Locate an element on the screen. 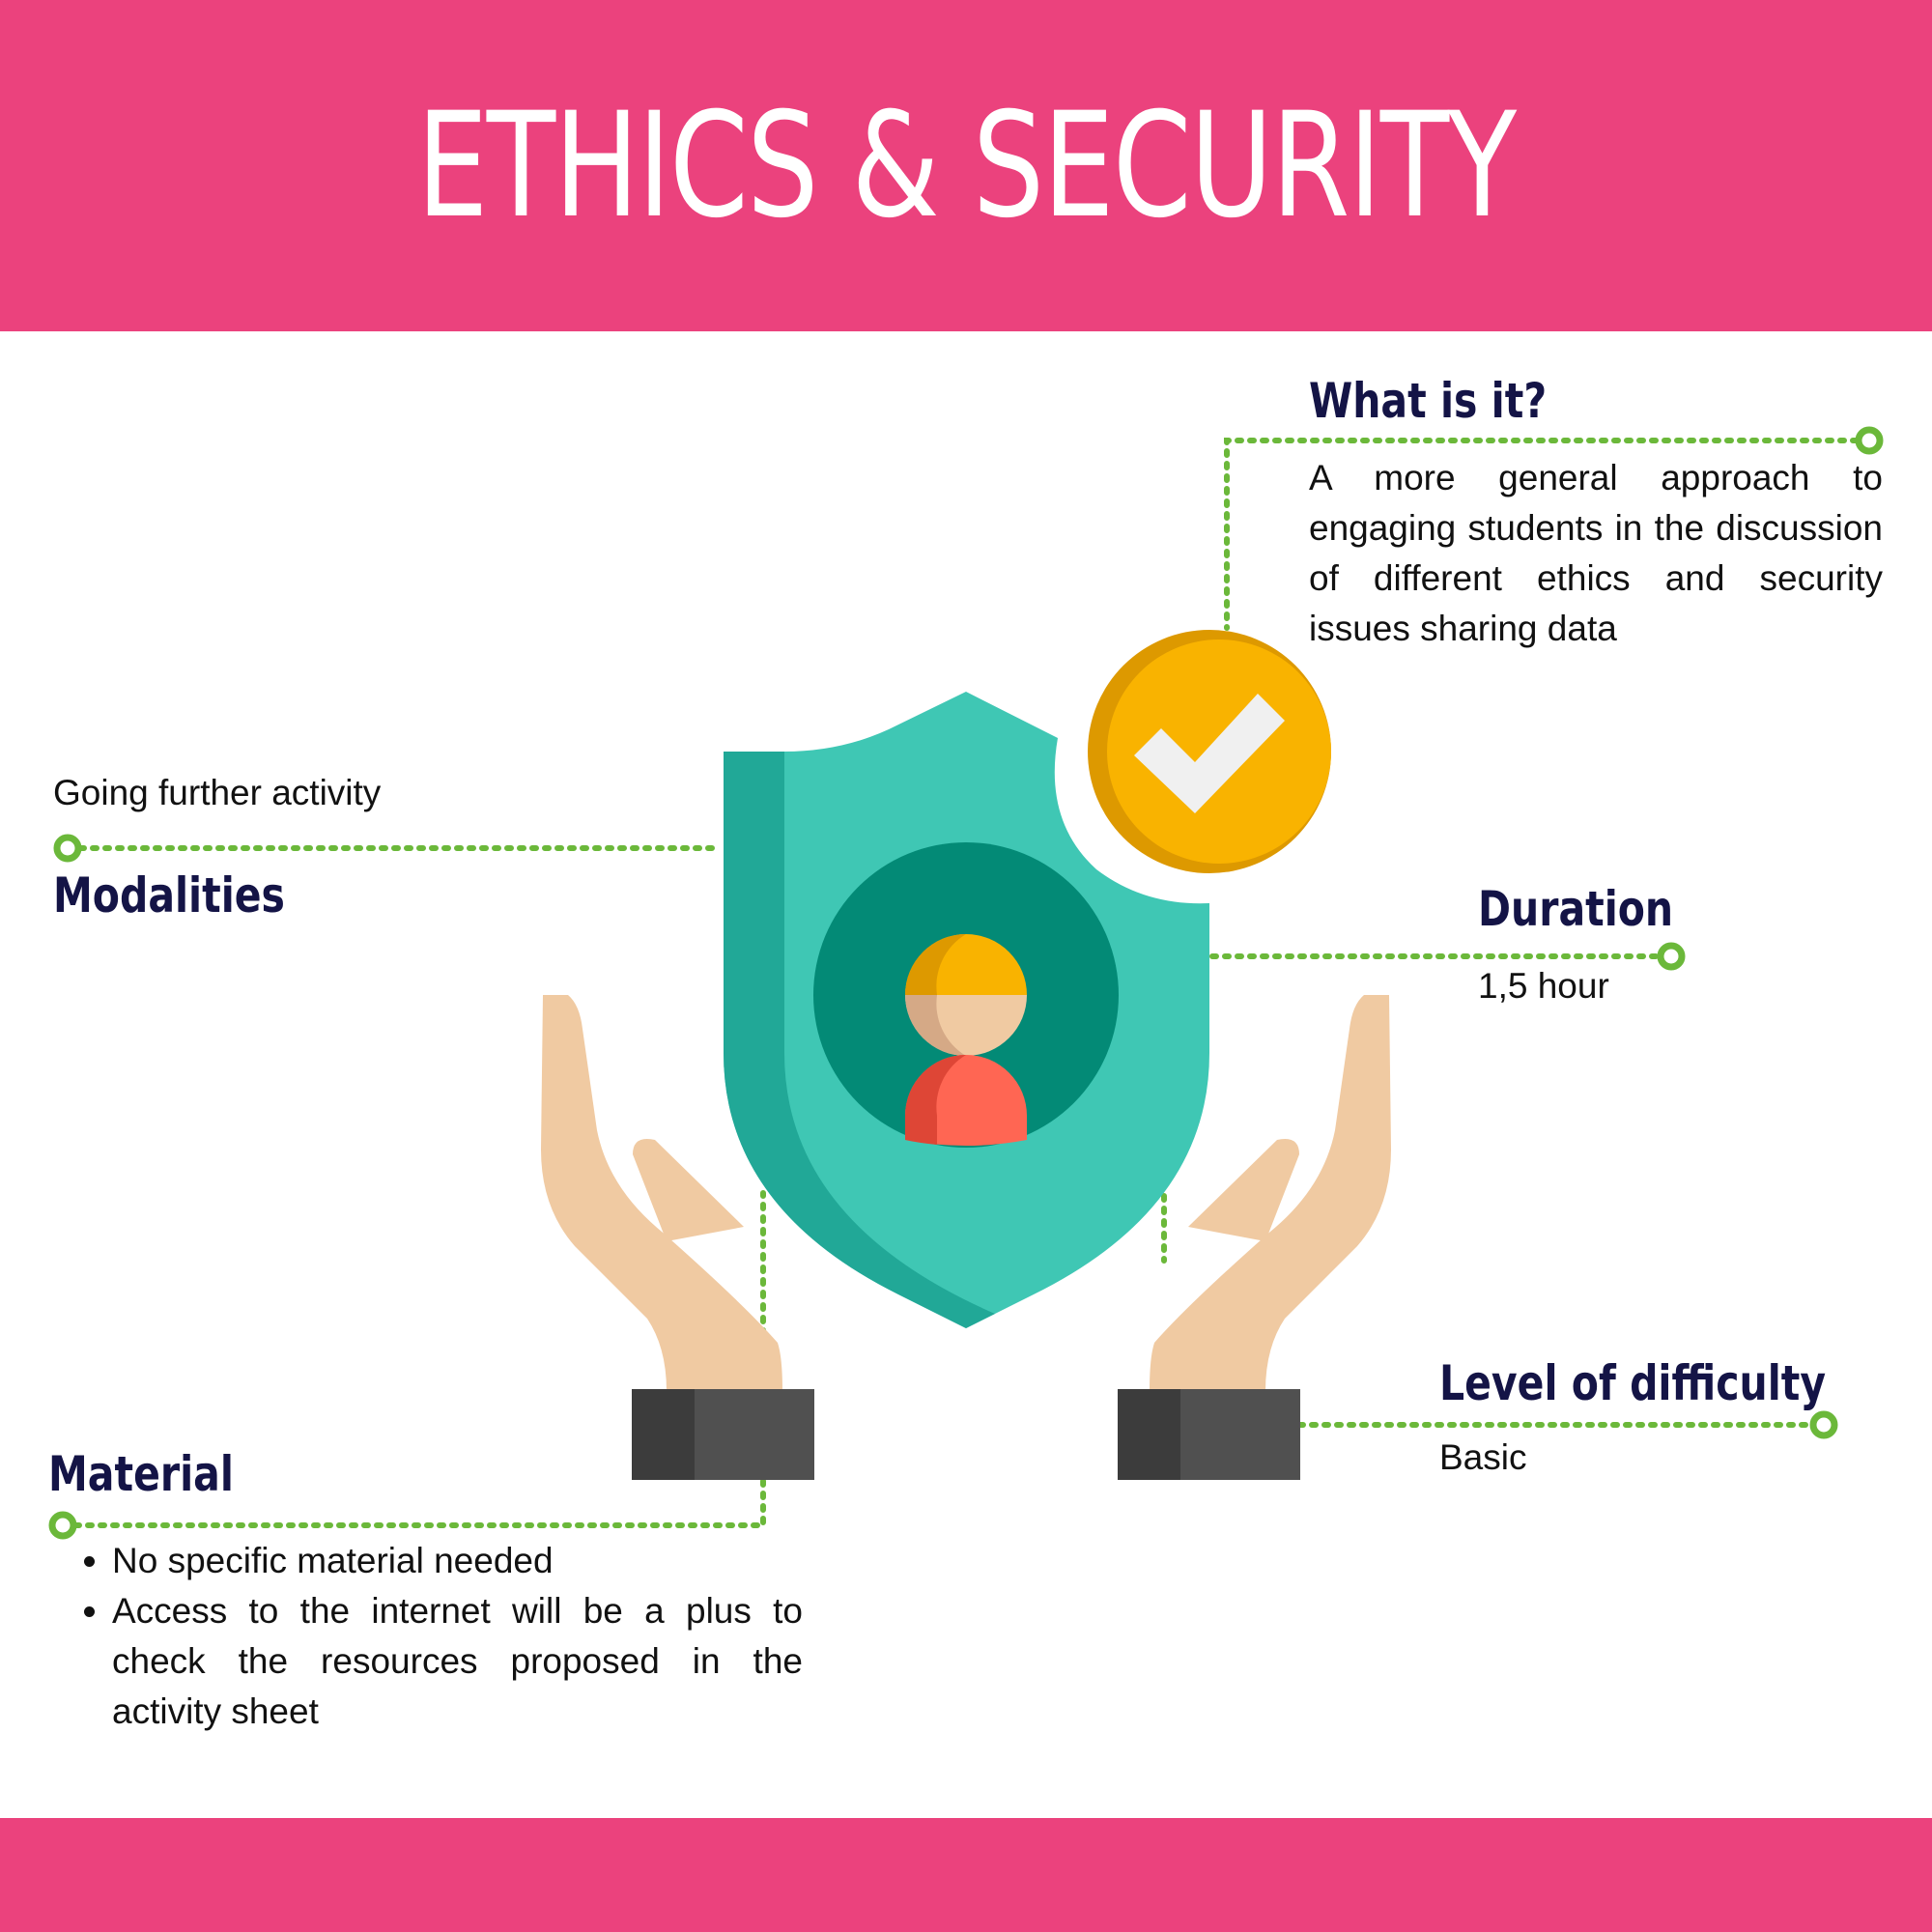 This screenshot has width=1932, height=1932. footer-band is located at coordinates (966, 1875).